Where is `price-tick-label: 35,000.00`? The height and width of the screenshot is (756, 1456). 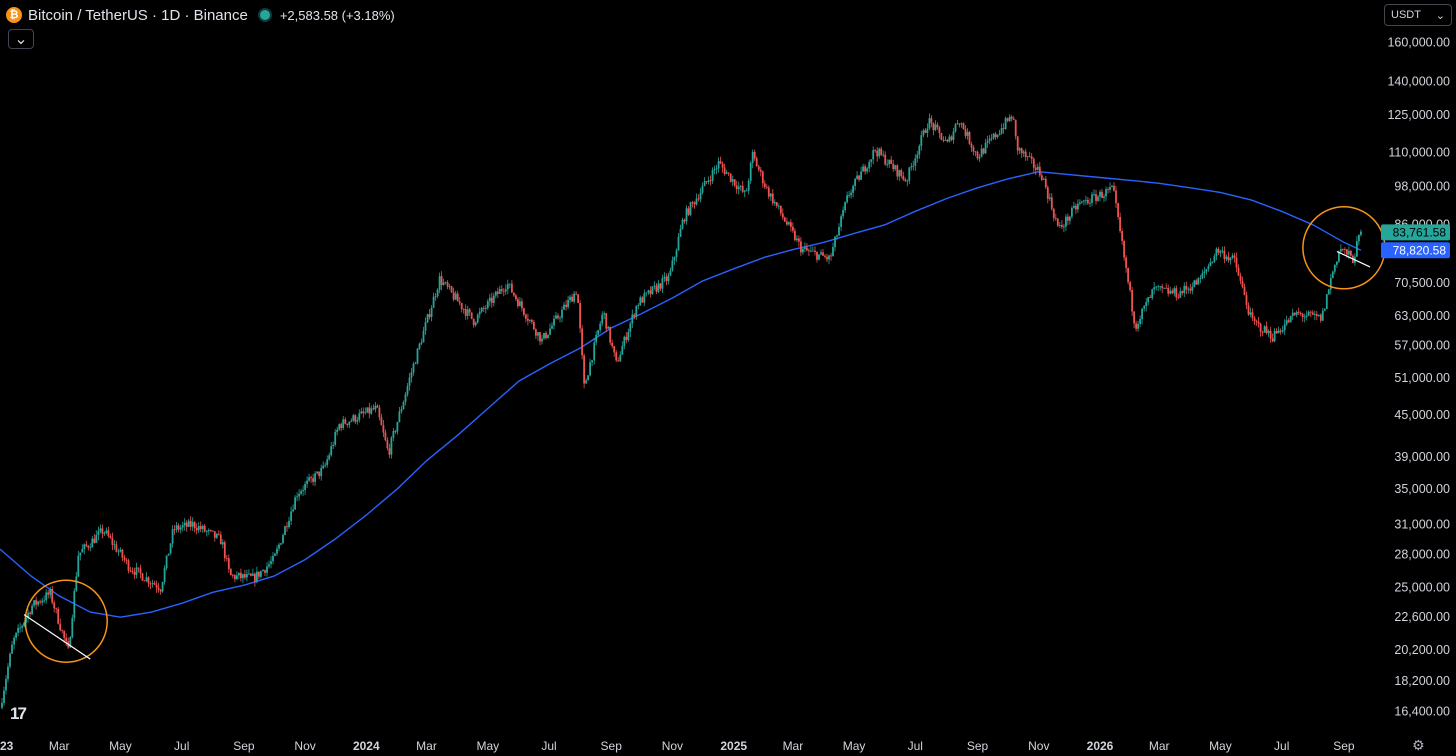 price-tick-label: 35,000.00 is located at coordinates (1422, 489).